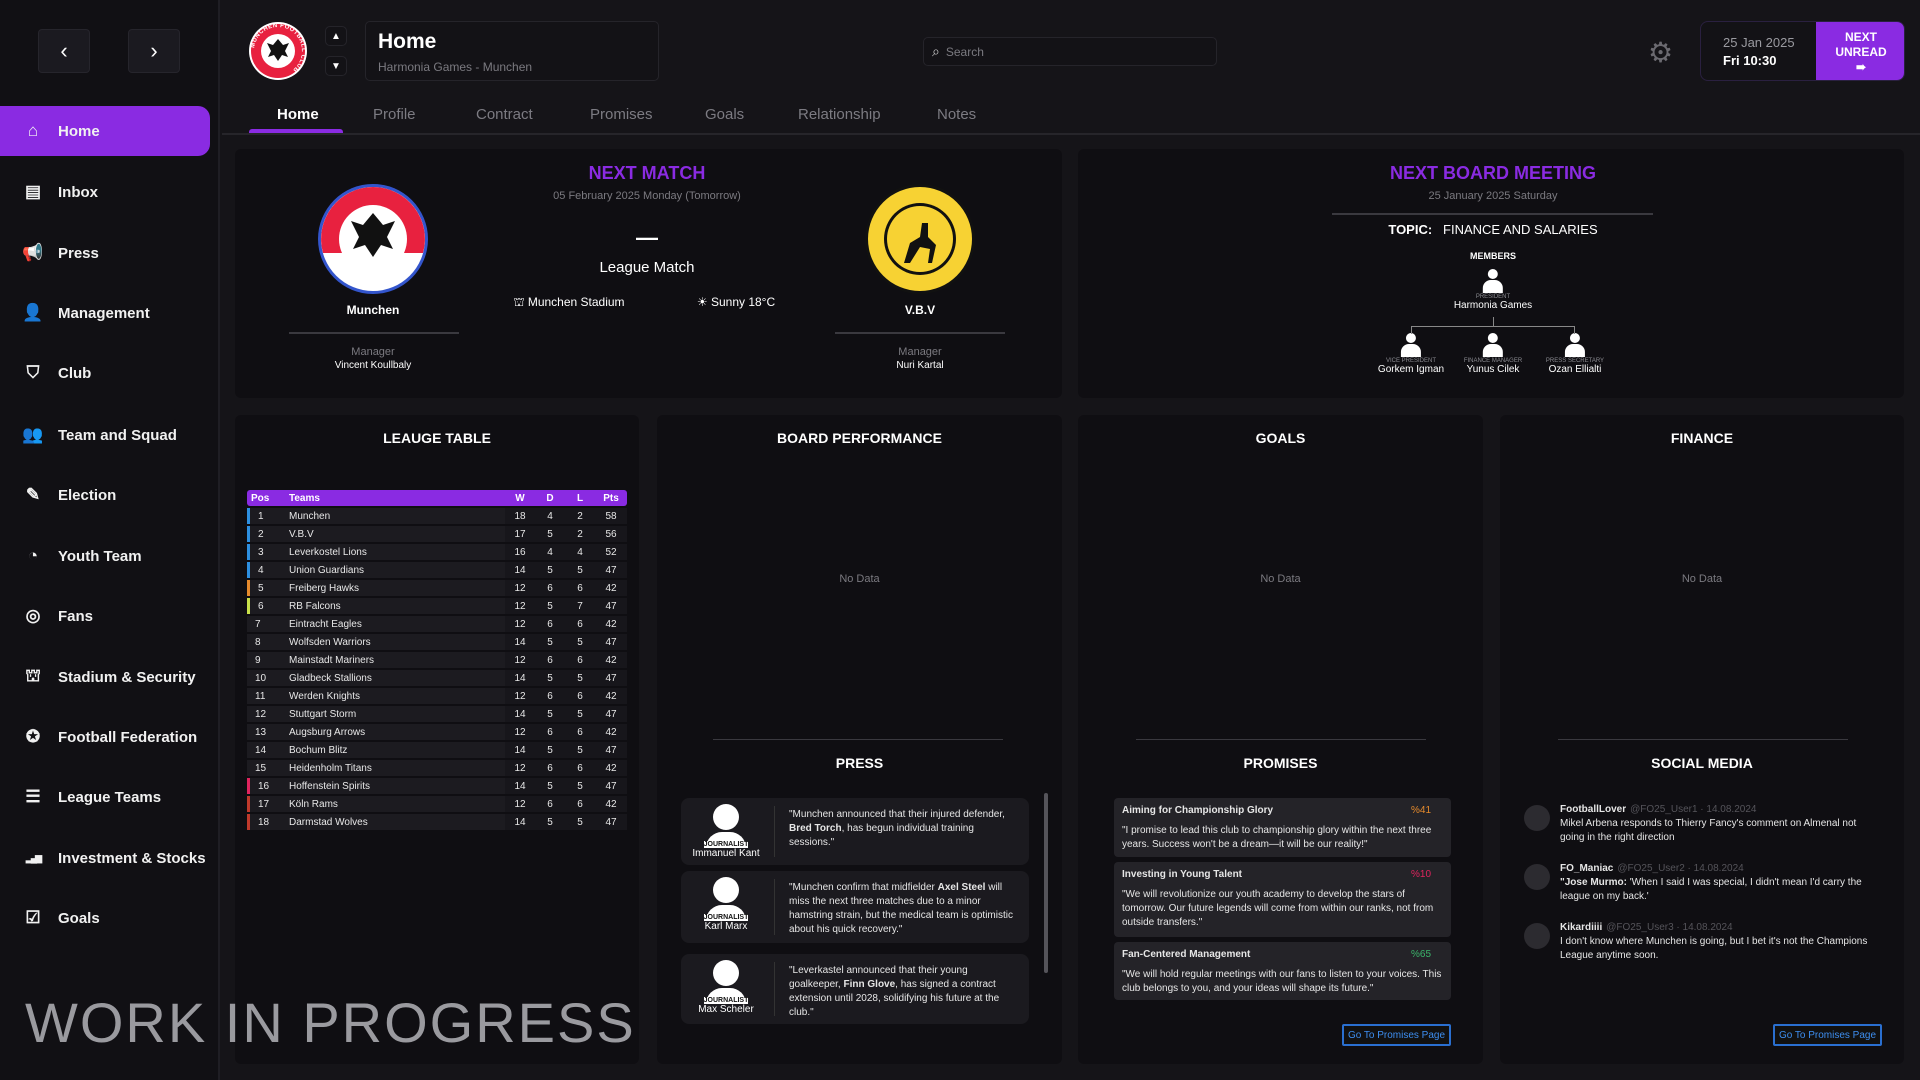 This screenshot has height=1080, width=1920. Describe the element at coordinates (105, 918) in the screenshot. I see `sidebar-item-goals: ☑ Goals` at that location.